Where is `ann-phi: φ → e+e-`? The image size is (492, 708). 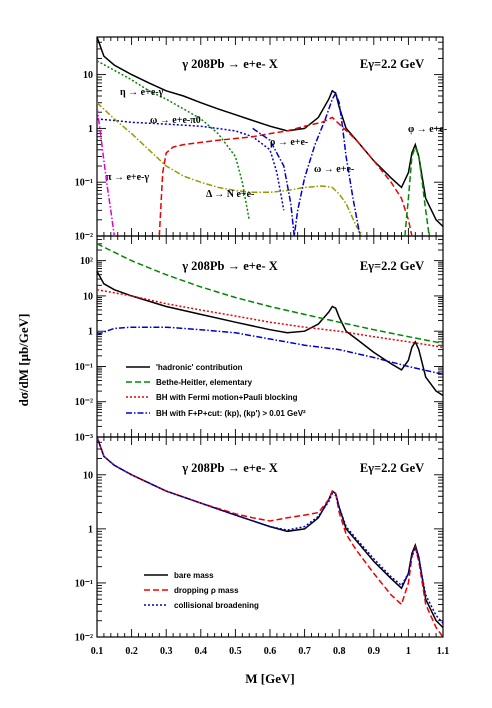 ann-phi: φ → e+e- is located at coordinates (427, 129).